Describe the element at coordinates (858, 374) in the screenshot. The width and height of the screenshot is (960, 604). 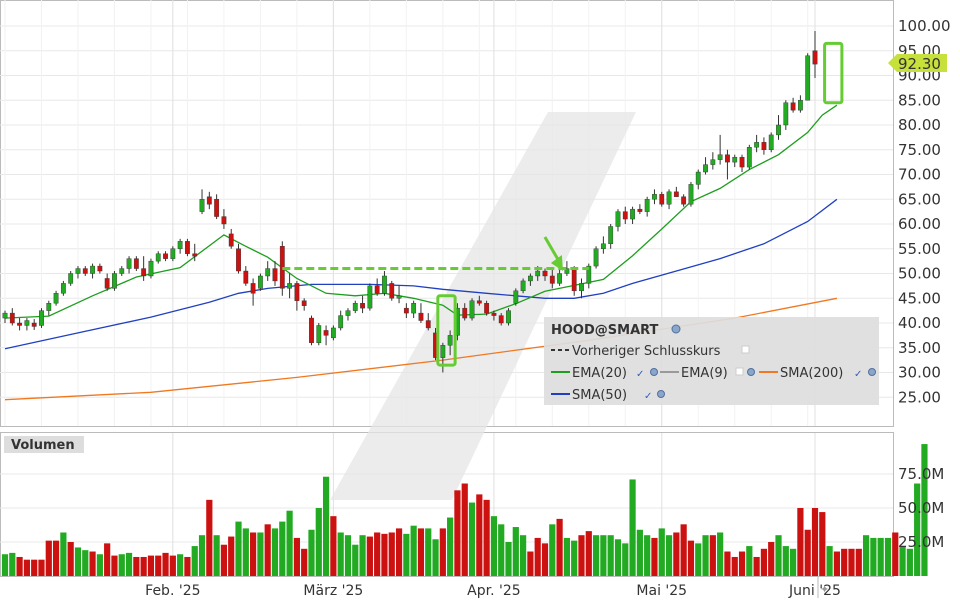
I see `legend-check-sma200-icon: ✓` at that location.